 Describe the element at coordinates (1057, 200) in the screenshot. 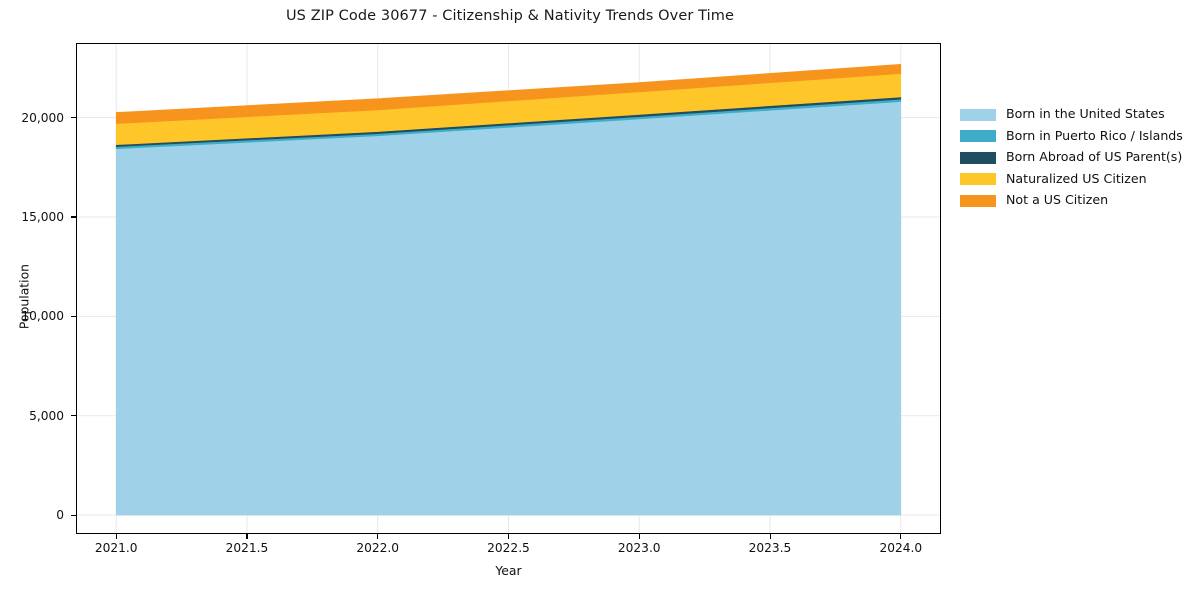

I see `legend-label: Not a US Citizen` at that location.